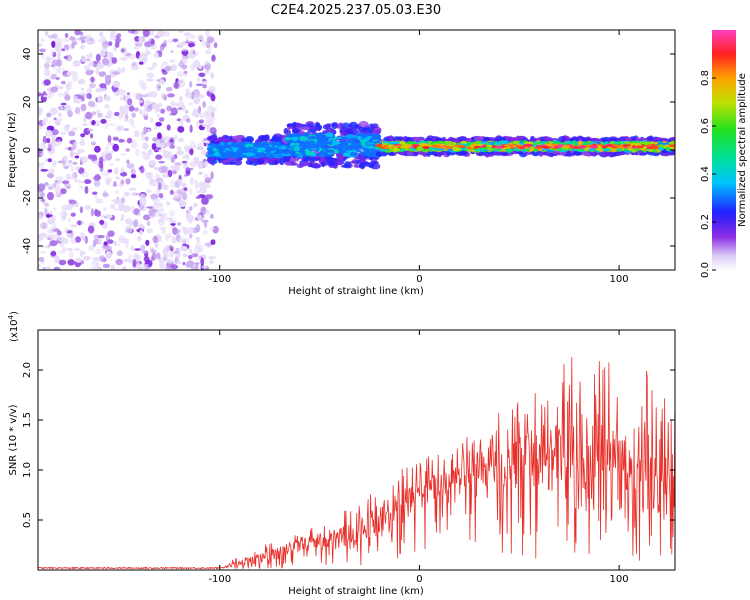 This screenshot has width=750, height=600. Describe the element at coordinates (13, 439) in the screenshot. I see `snr-y-axis-label: SNR (10 * v/v)` at that location.